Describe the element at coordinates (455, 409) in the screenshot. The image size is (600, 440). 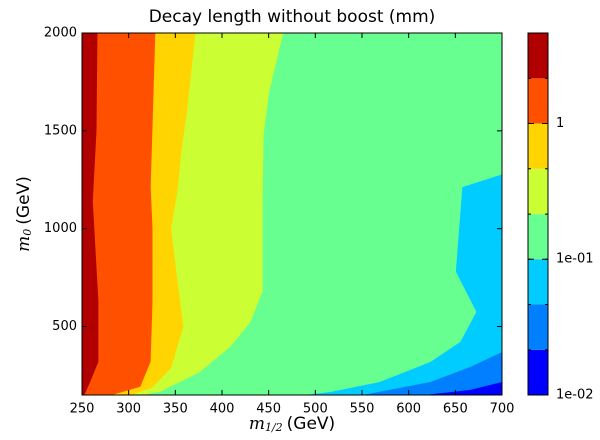
I see `x-tick-label: 650` at that location.